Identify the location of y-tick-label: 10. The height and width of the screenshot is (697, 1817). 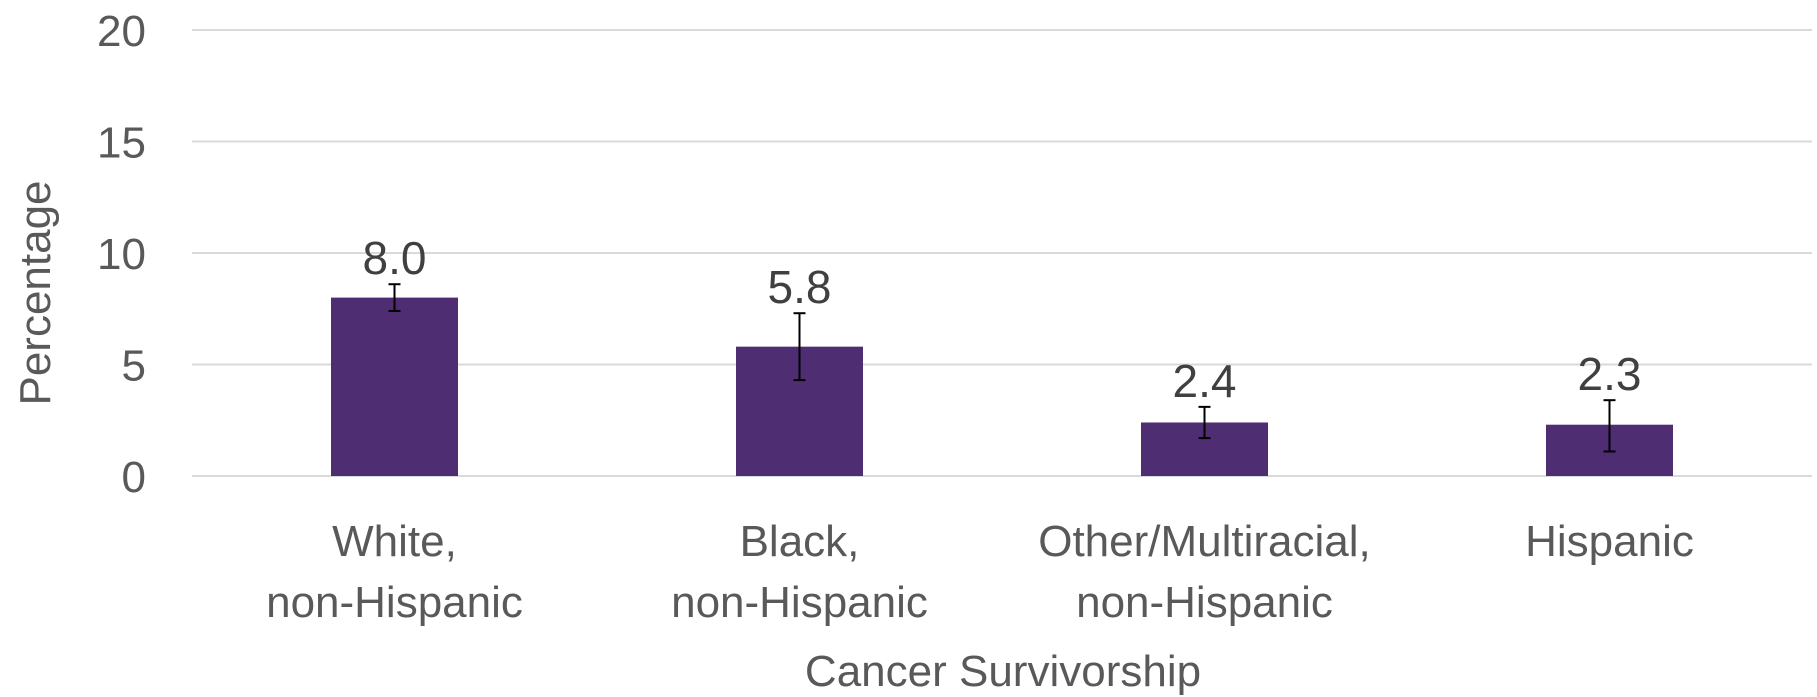
(121, 254).